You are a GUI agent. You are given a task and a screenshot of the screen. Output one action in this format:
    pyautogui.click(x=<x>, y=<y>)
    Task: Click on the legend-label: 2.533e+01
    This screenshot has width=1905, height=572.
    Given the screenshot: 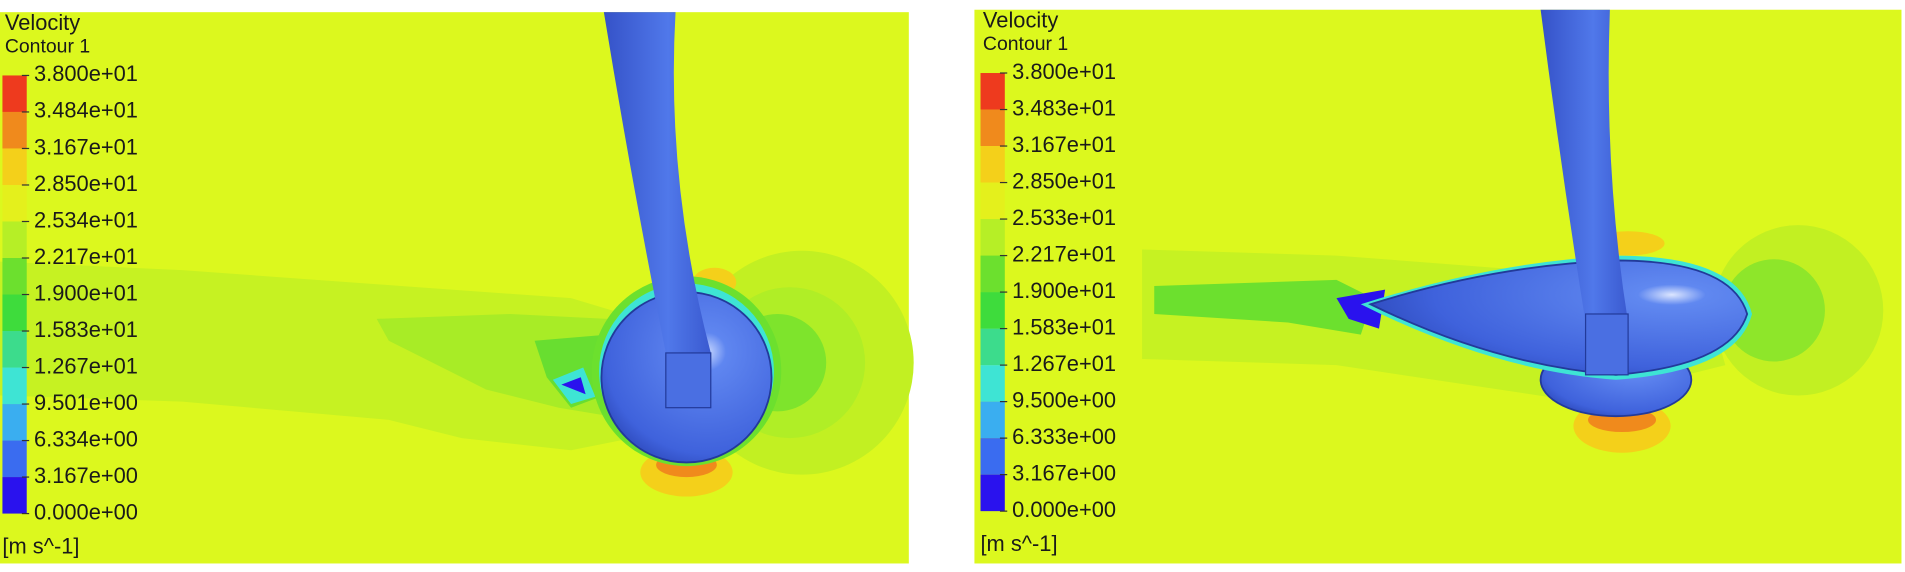 What is the action you would take?
    pyautogui.click(x=1064, y=217)
    